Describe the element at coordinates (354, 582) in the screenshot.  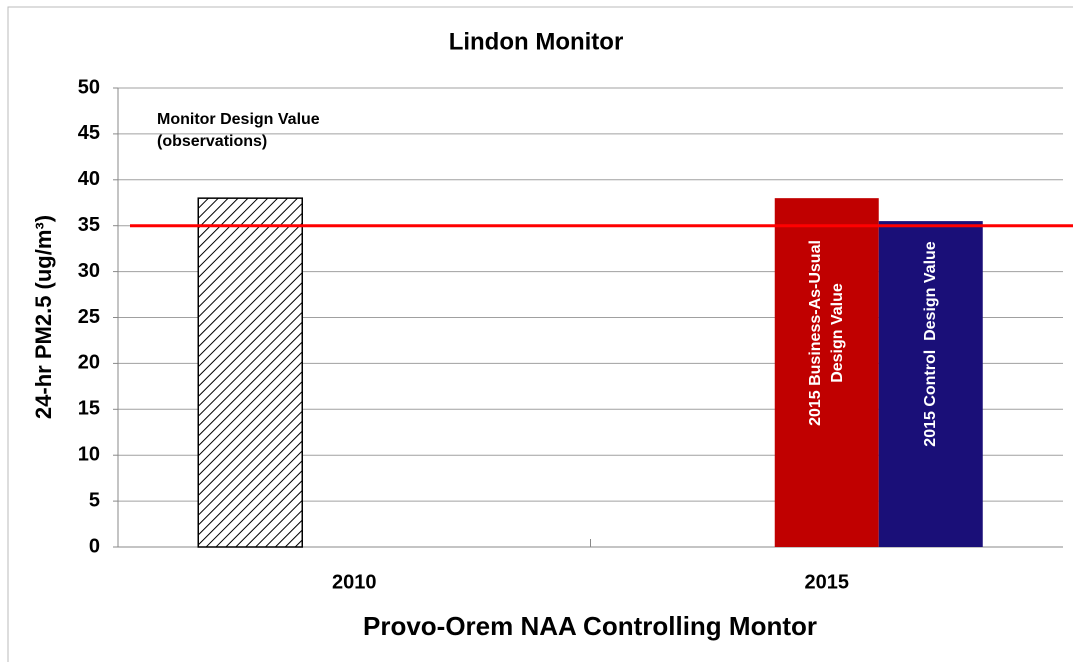
I see `x-tick-label: 2010` at that location.